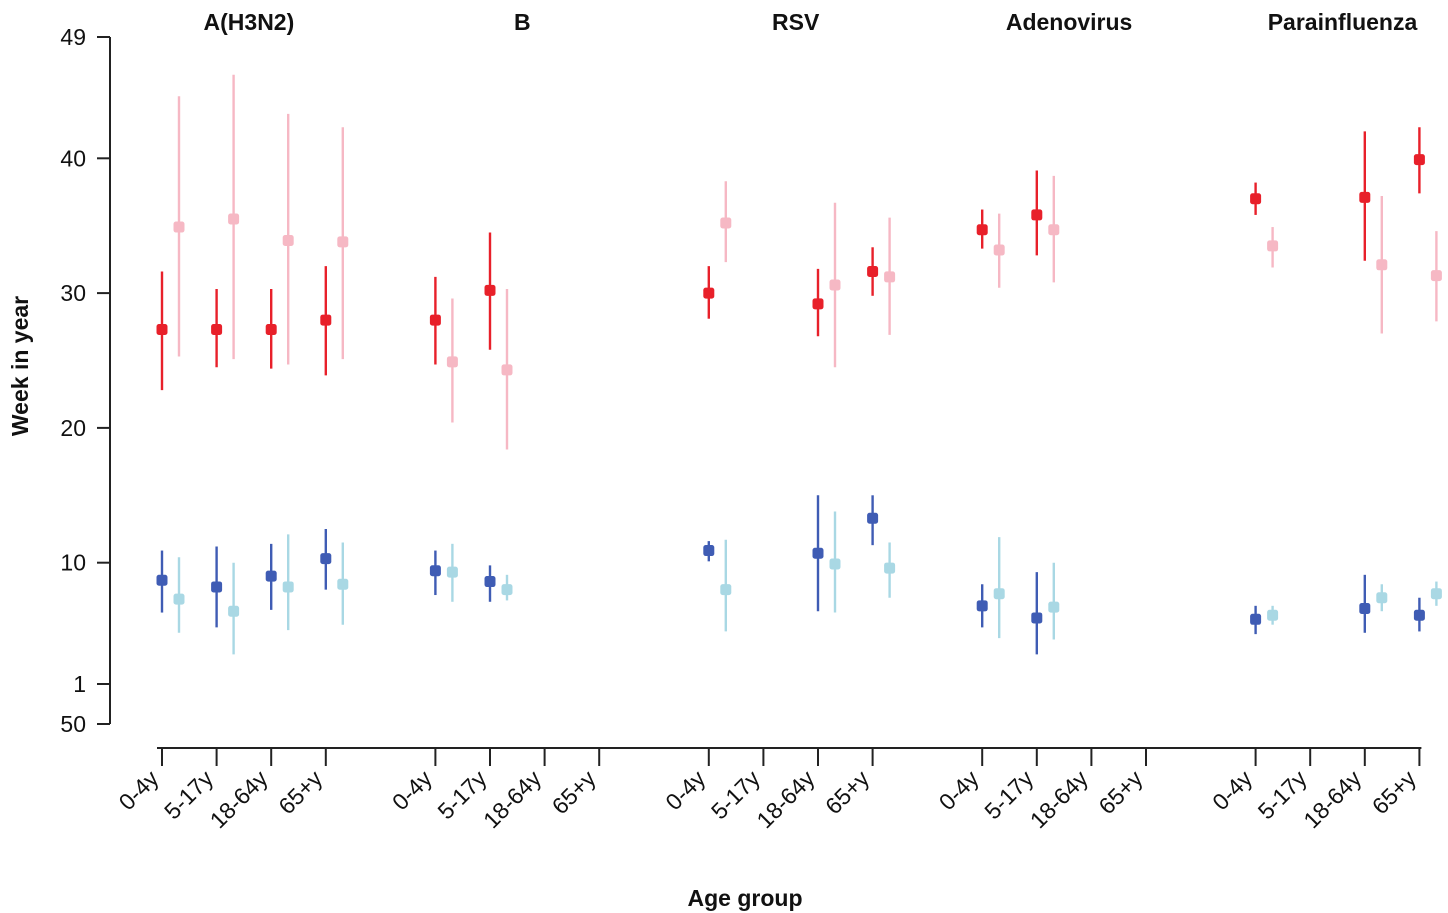 This screenshot has height=913, width=1448. I want to click on panel-title: Adenovirus, so click(1069, 22).